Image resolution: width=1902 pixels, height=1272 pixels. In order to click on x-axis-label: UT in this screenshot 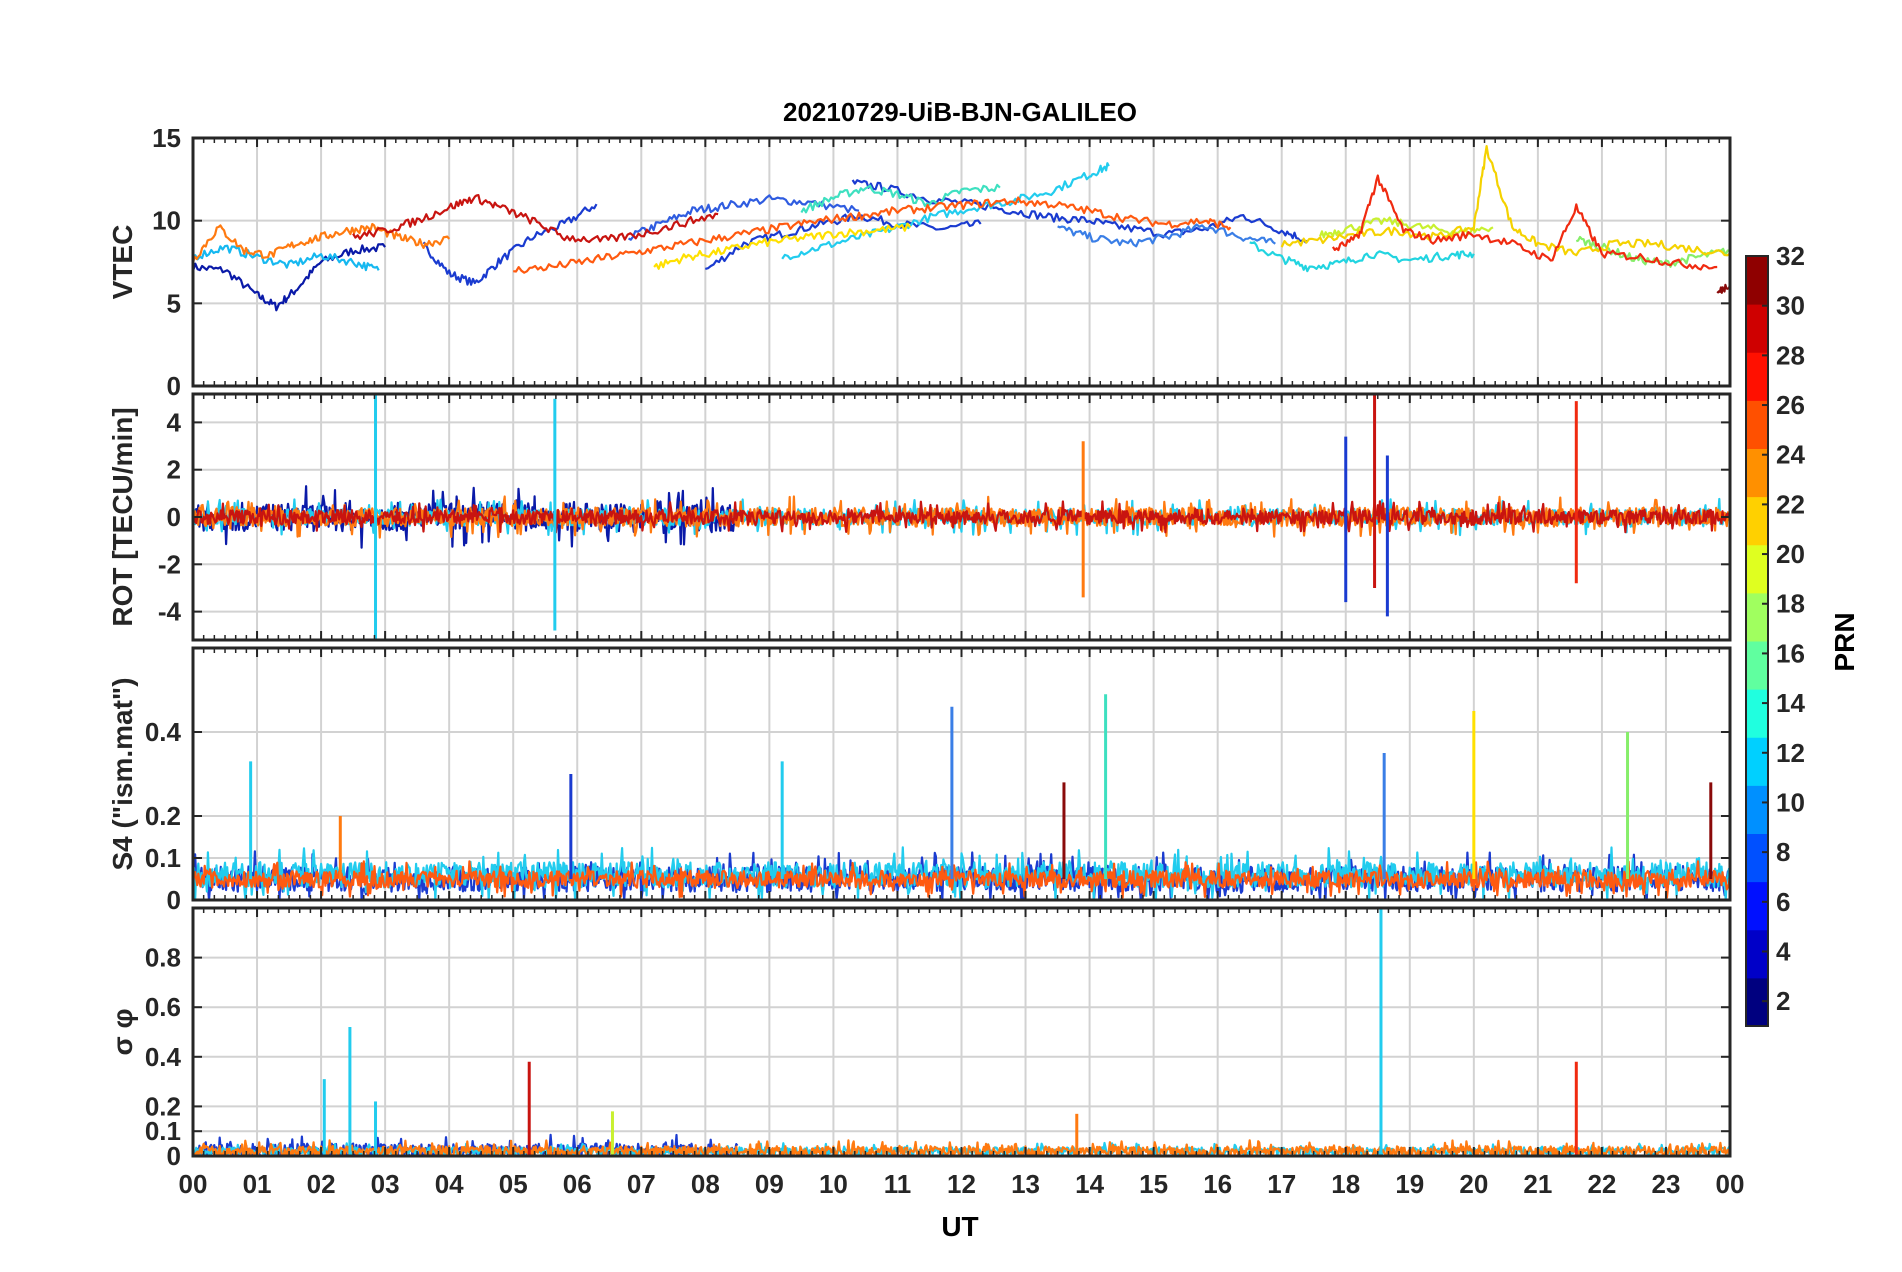, I will do `click(959, 1226)`.